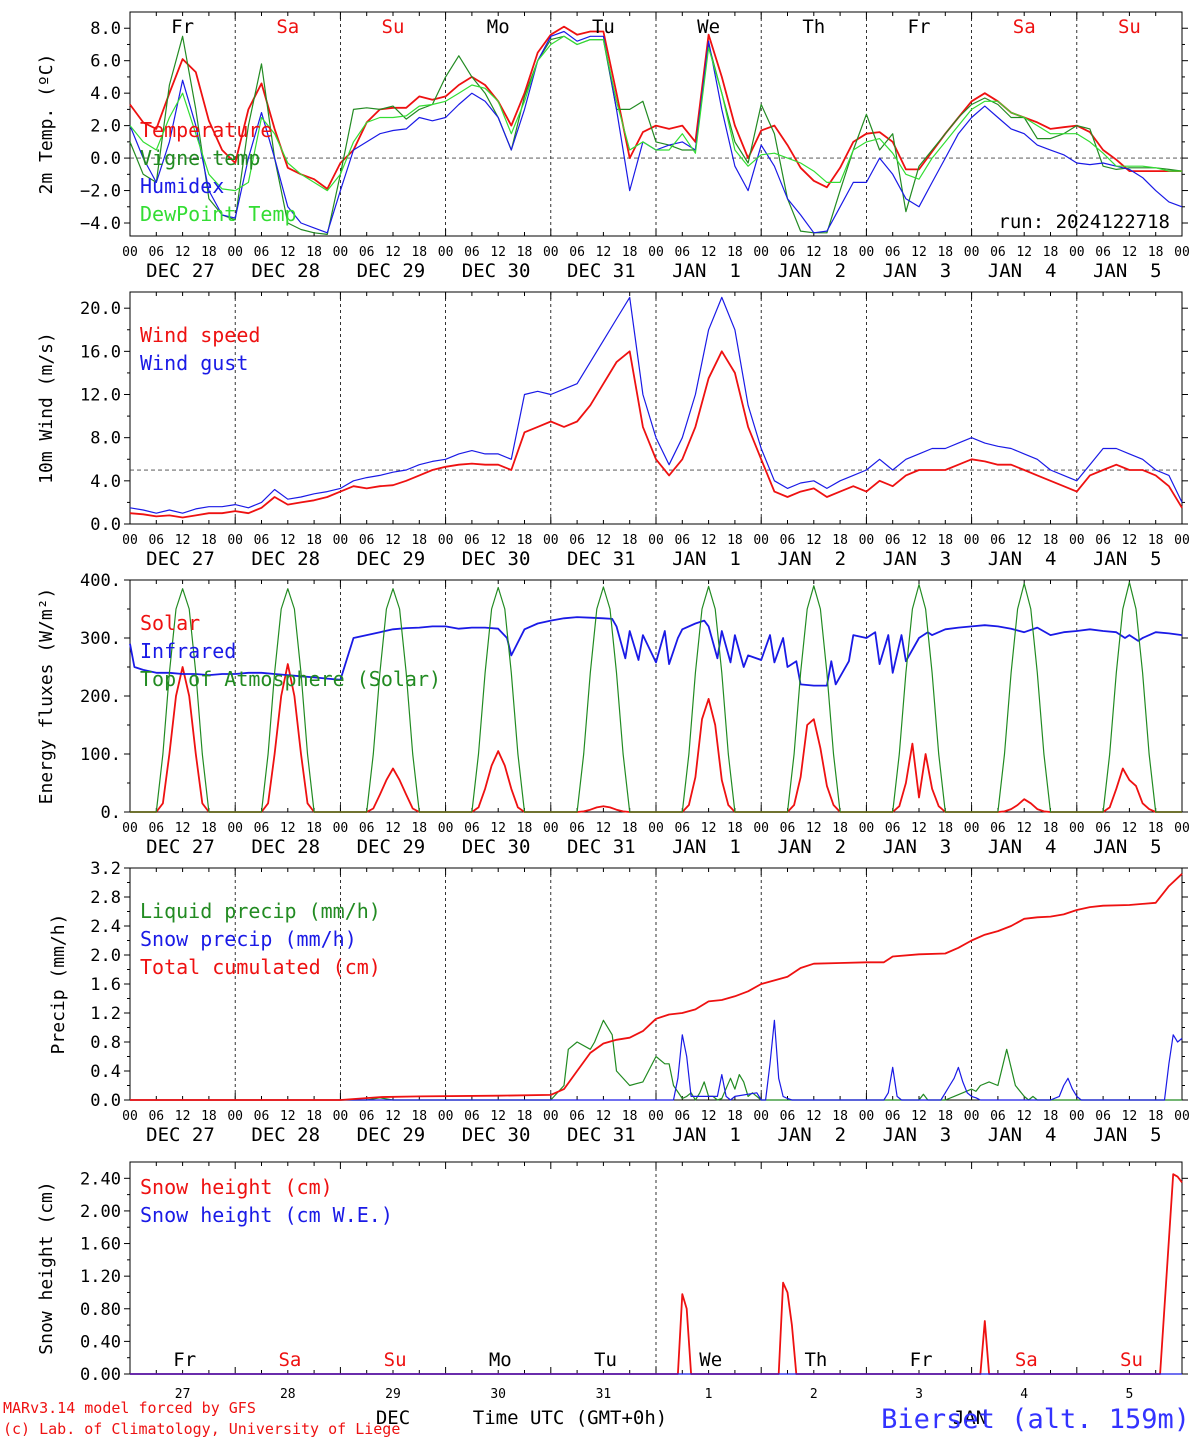 The width and height of the screenshot is (1194, 1440). Describe the element at coordinates (100, 1342) in the screenshot. I see `y-tick-label: 0.40` at that location.